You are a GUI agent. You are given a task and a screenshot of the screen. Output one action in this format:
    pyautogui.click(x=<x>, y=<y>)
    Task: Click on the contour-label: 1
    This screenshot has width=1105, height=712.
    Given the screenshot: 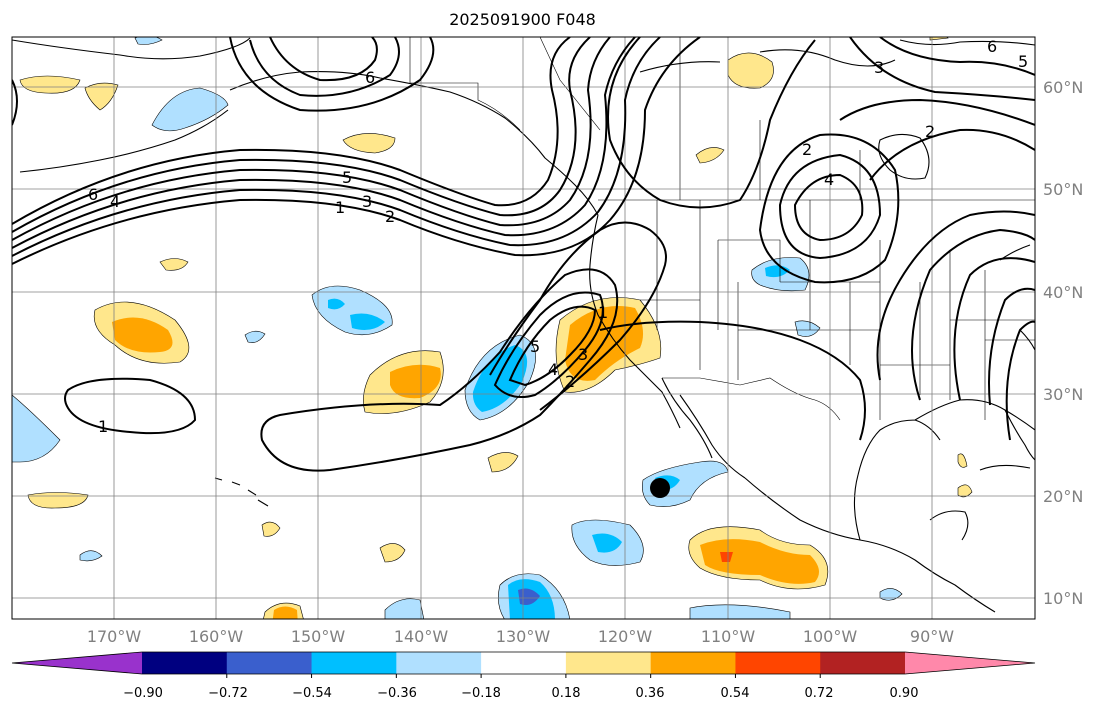 What is the action you would take?
    pyautogui.click(x=603, y=312)
    